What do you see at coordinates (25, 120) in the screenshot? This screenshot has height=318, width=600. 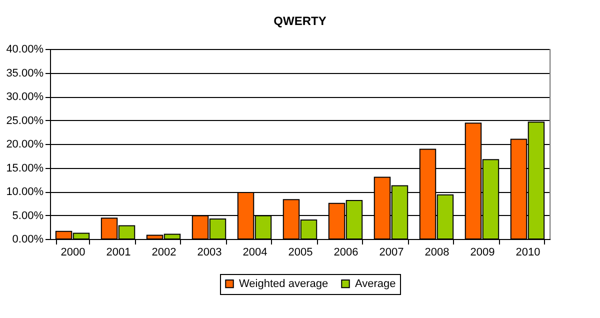 I see `y-tick-label: 25.00%` at bounding box center [25, 120].